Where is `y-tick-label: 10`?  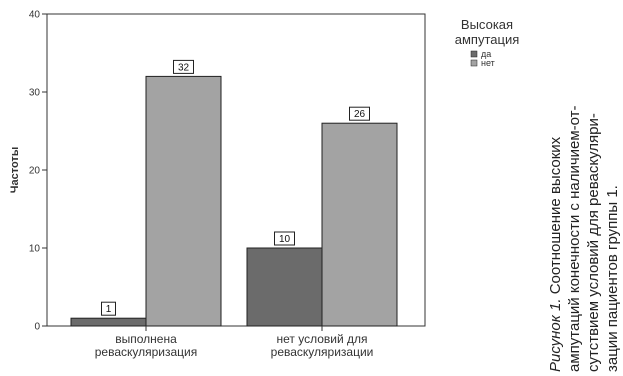
y-tick-label: 10 is located at coordinates (35, 249).